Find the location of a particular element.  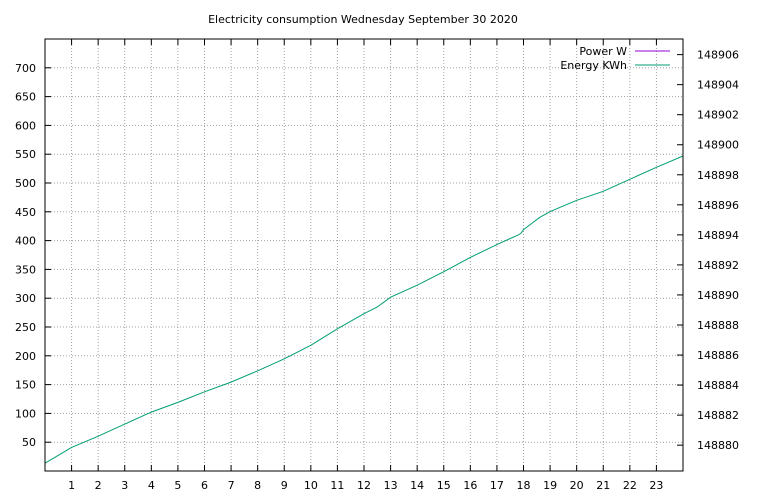

legend-label: Power W is located at coordinates (603, 51).